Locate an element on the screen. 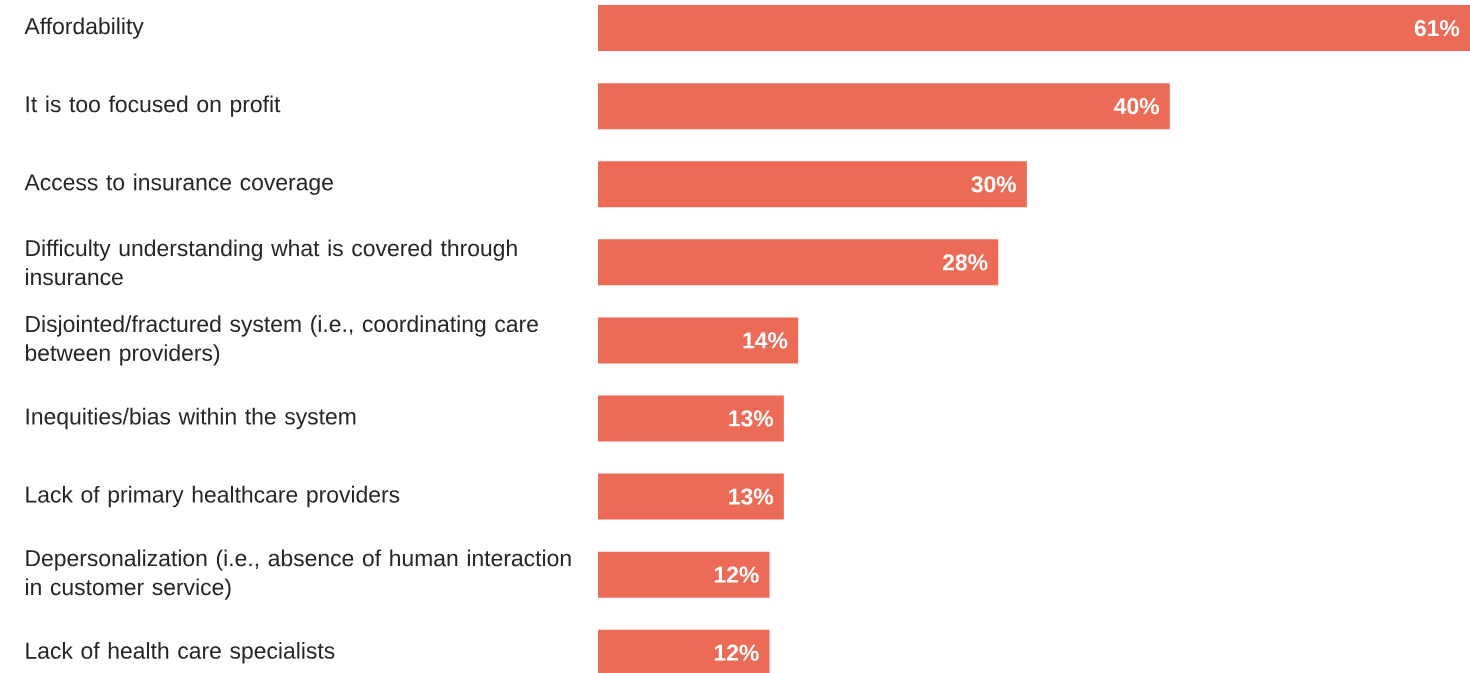  data-label: 61% is located at coordinates (1437, 28).